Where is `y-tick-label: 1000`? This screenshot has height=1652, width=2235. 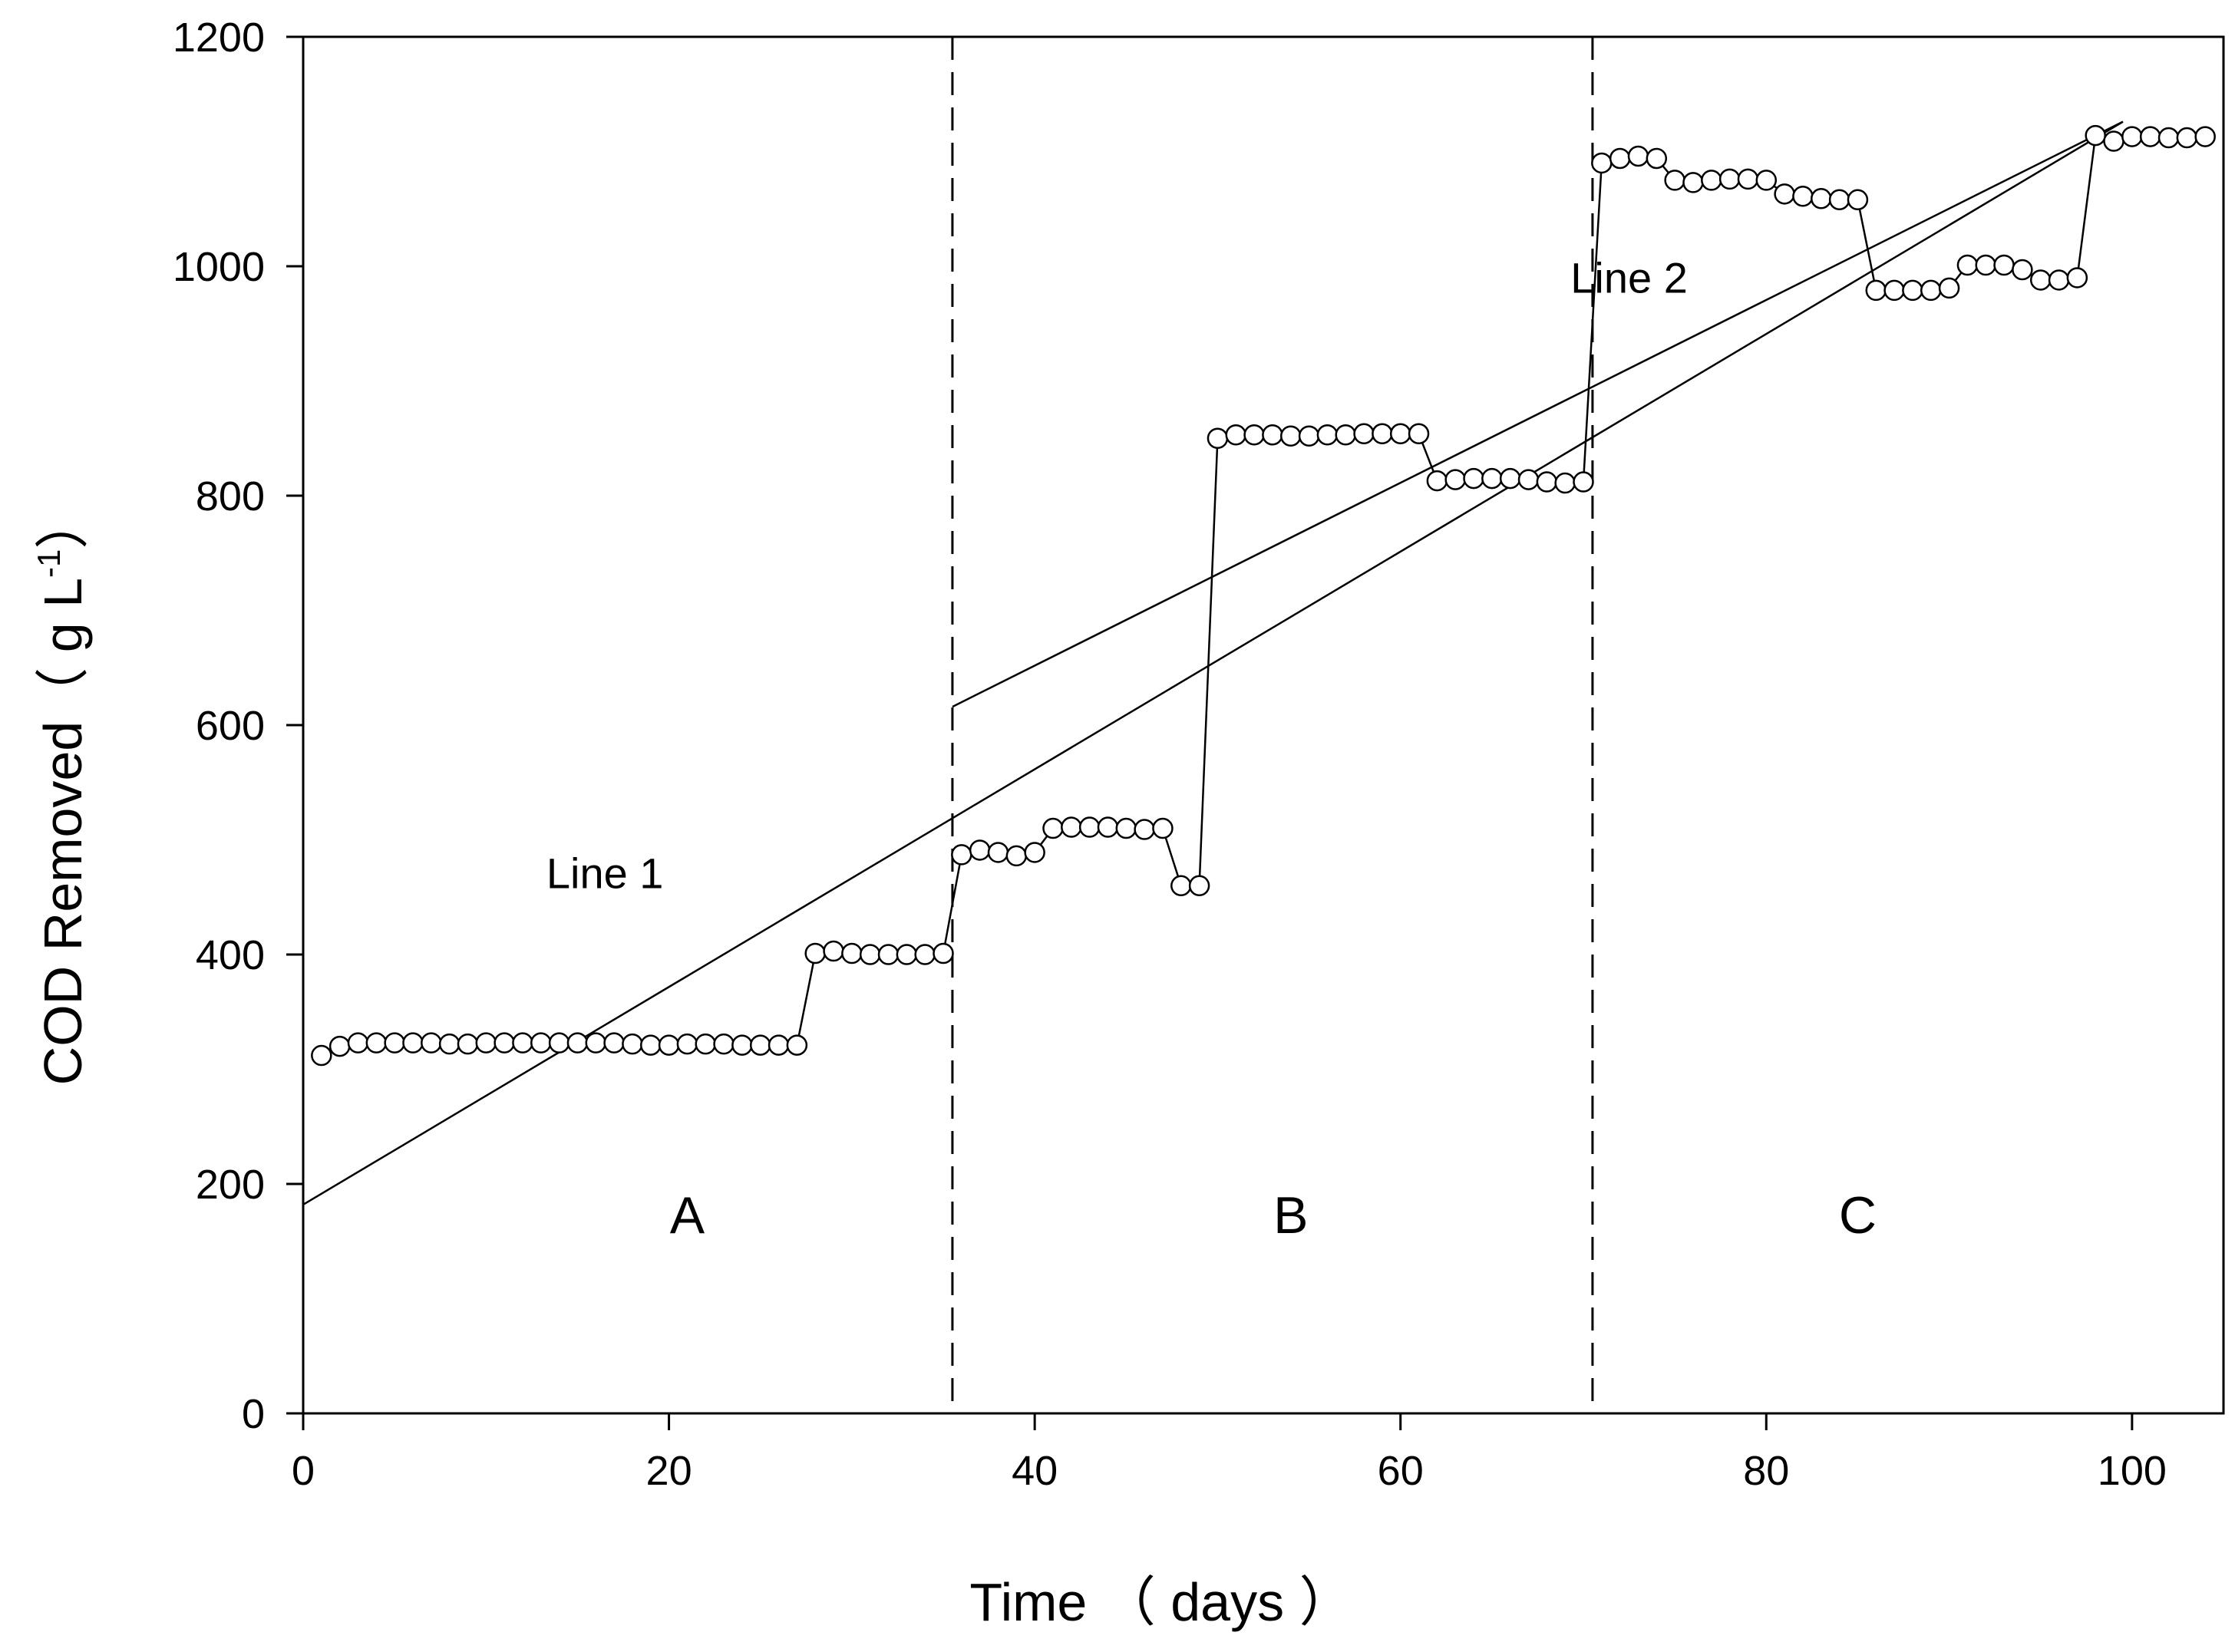
y-tick-label: 1000 is located at coordinates (219, 267).